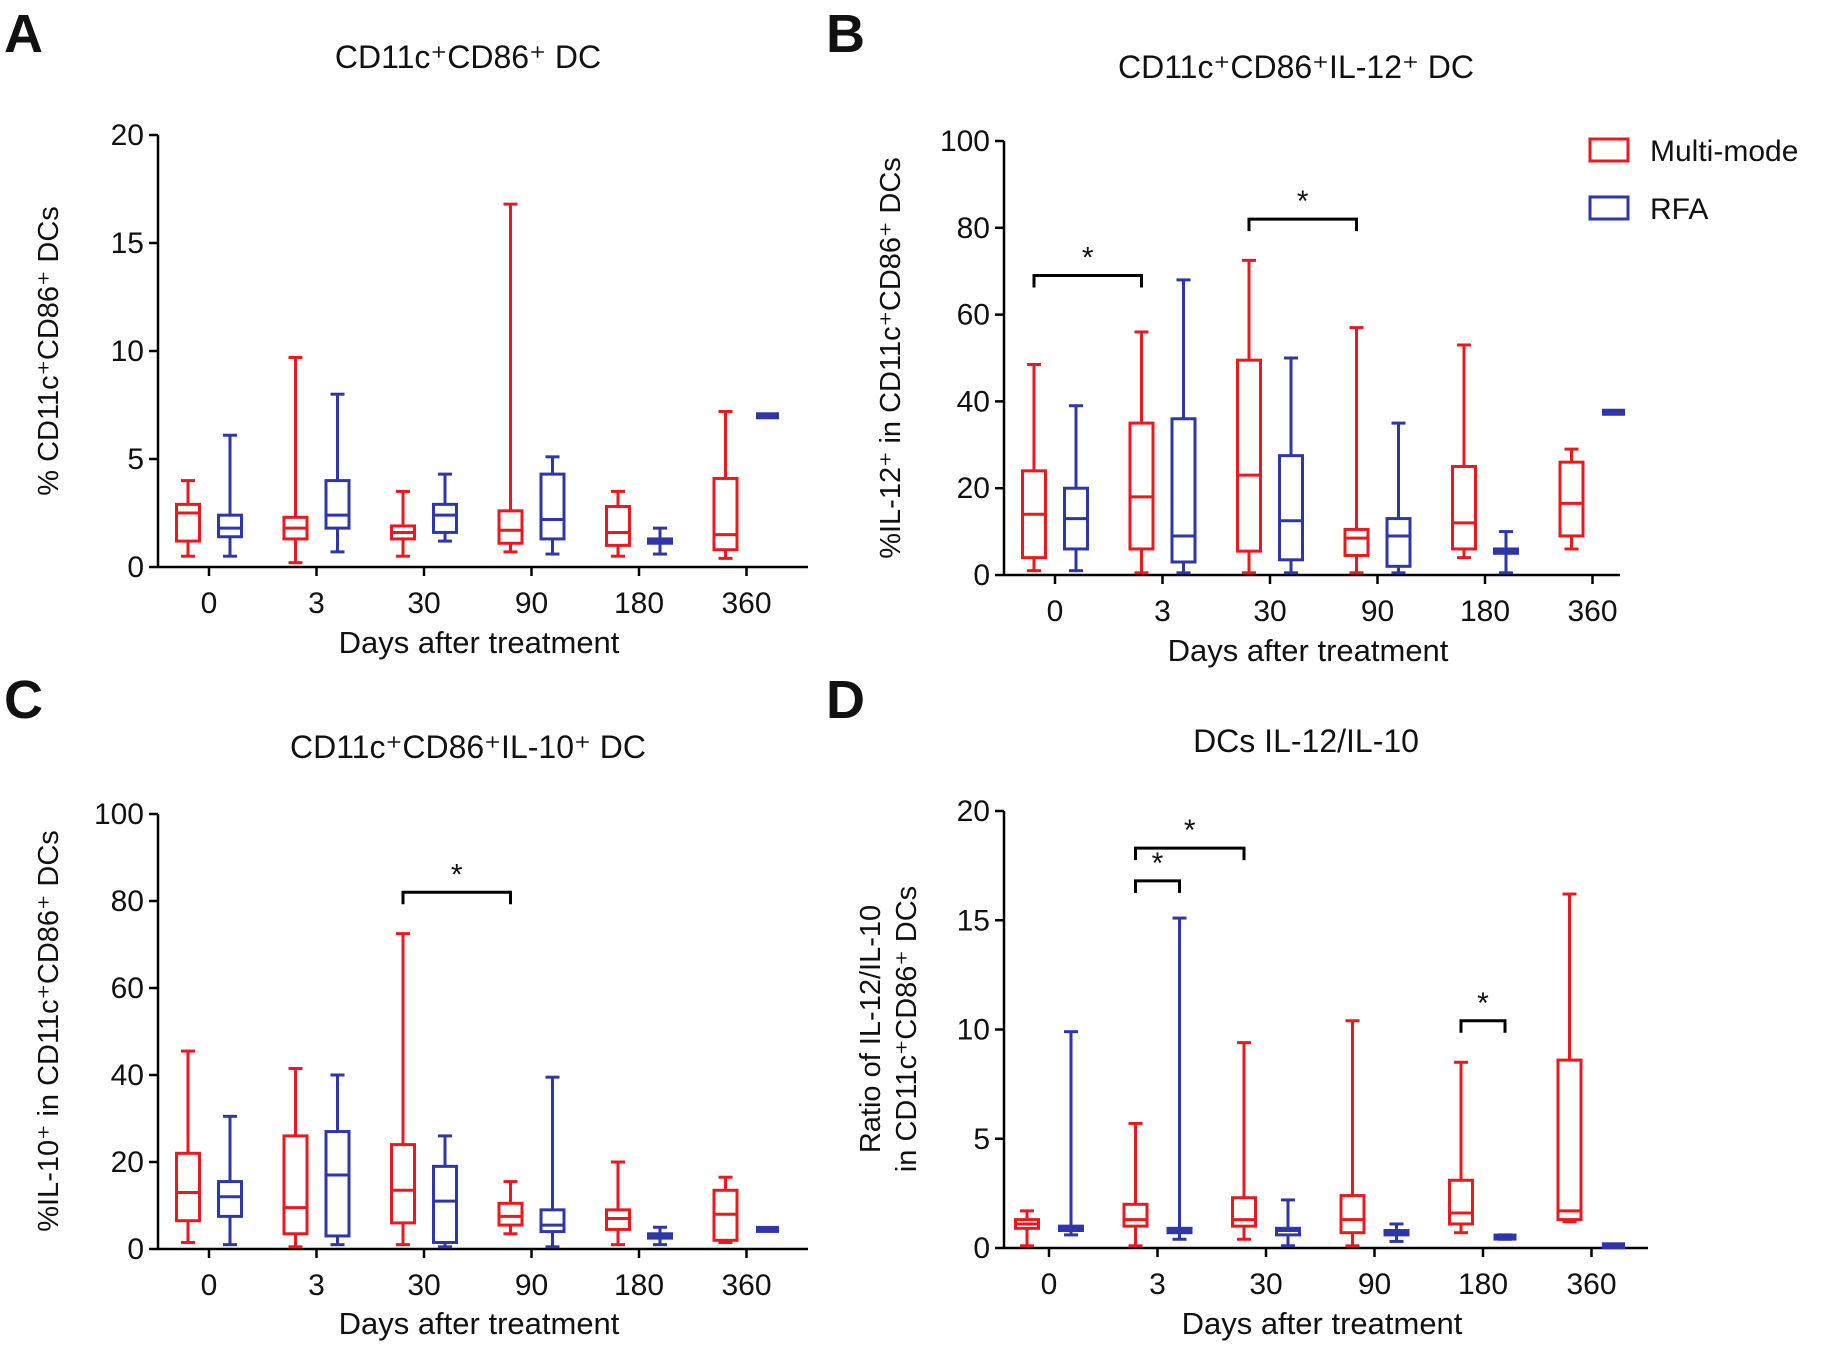 The width and height of the screenshot is (1830, 1347). Describe the element at coordinates (23, 34) in the screenshot. I see `panel-letter: A` at that location.